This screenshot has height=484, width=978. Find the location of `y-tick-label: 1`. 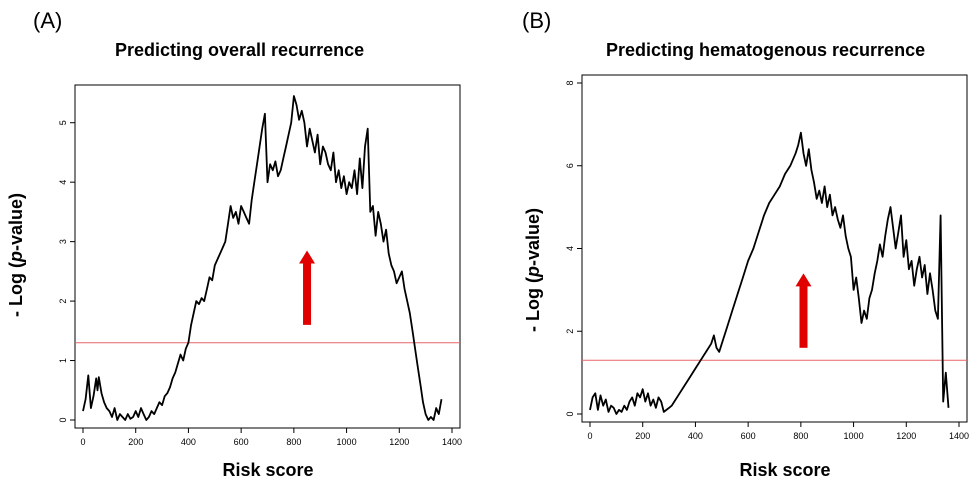

y-tick-label: 1 is located at coordinates (63, 360).